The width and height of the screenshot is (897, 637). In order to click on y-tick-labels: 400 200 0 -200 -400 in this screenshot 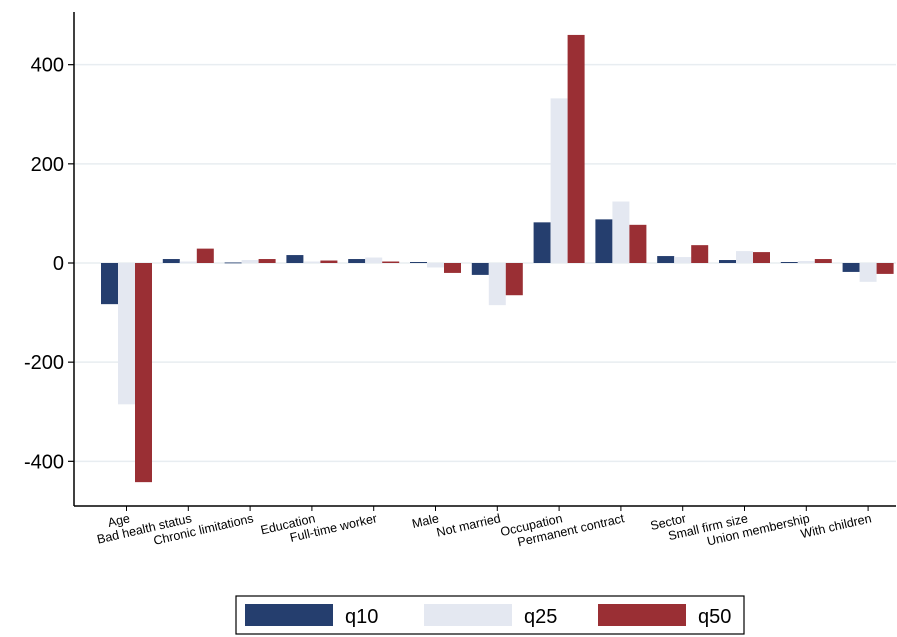, I will do `click(49, 264)`.